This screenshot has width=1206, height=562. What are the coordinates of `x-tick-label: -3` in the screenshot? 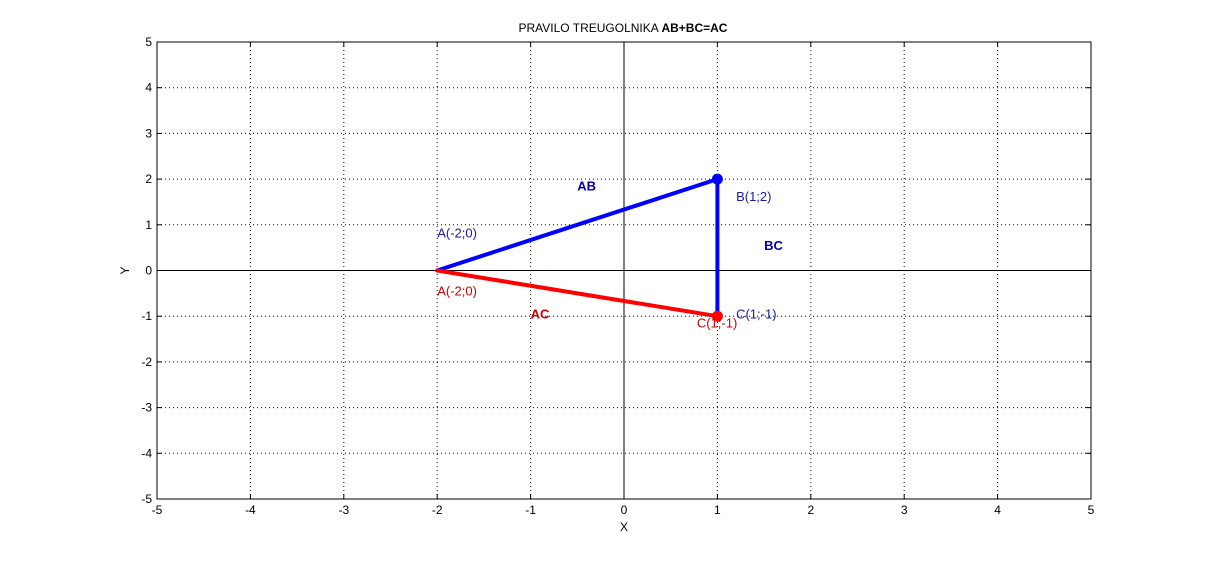 It's located at (343, 510).